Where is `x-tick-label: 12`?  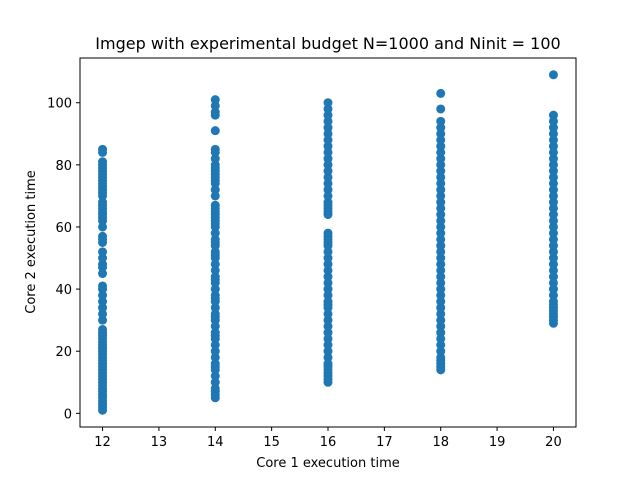
x-tick-label: 12 is located at coordinates (102, 442).